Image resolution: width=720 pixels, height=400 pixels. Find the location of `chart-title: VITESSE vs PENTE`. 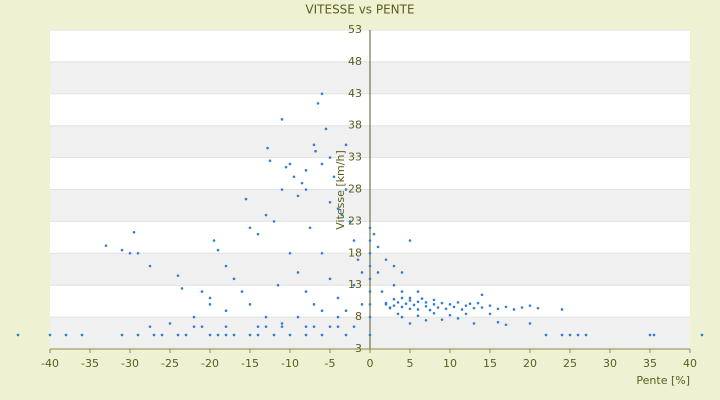

chart-title: VITESSE vs PENTE is located at coordinates (359, 10).